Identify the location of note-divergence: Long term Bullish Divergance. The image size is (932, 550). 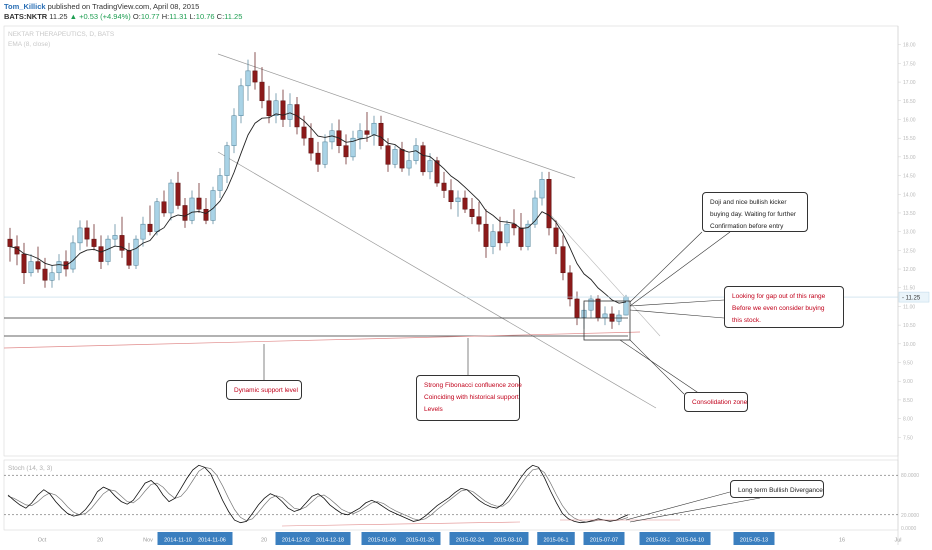
(777, 489).